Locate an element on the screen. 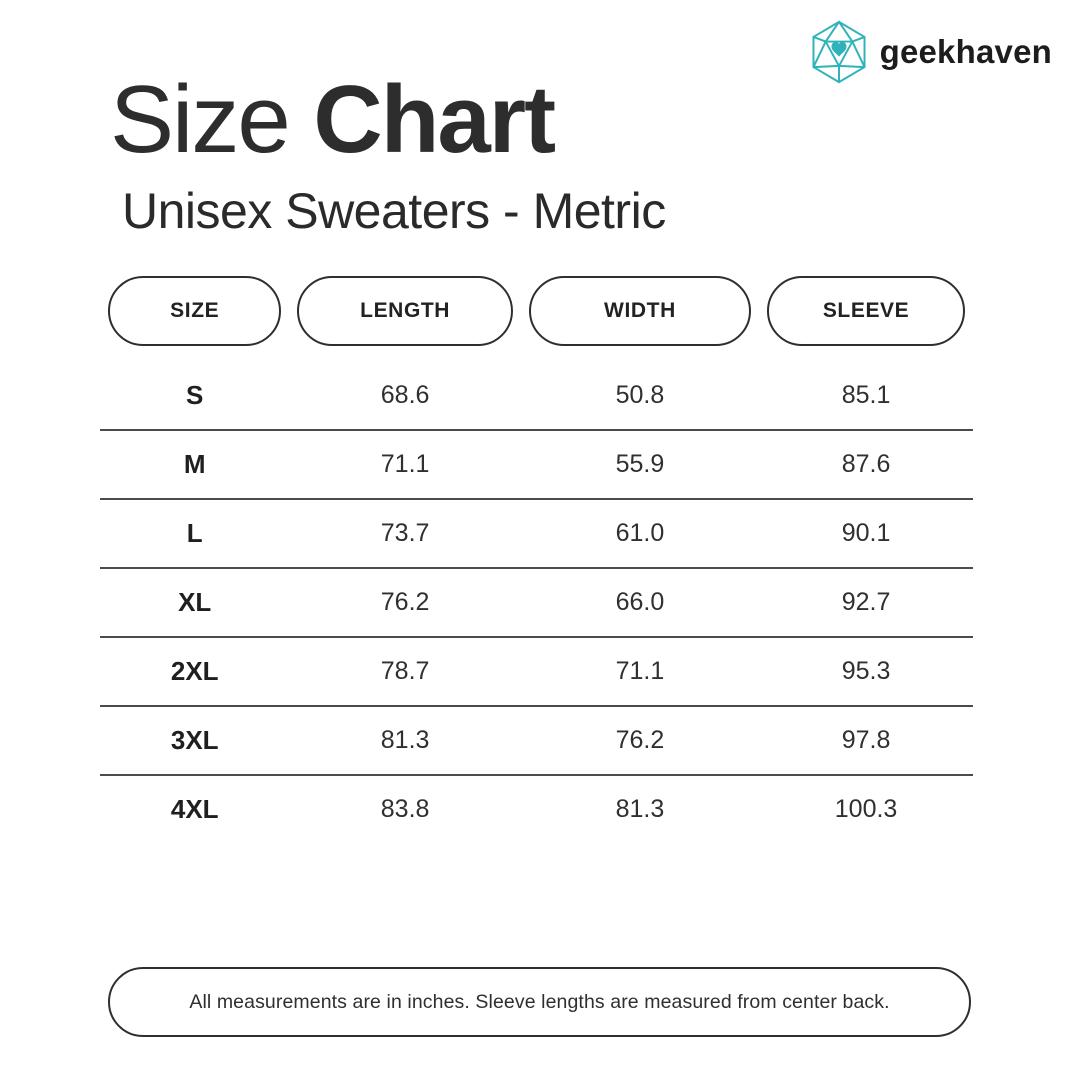 The image size is (1080, 1080). page-subtitle: Unisex Sweaters - Metric is located at coordinates (394, 211).